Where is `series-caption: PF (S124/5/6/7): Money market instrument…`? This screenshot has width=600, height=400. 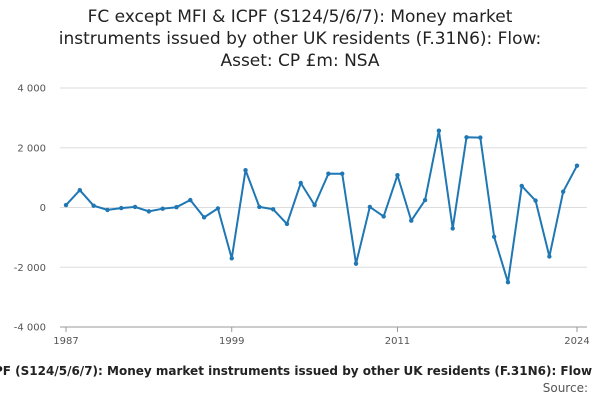
series-caption: PF (S124/5/6/7): Money market instrument… is located at coordinates (296, 371).